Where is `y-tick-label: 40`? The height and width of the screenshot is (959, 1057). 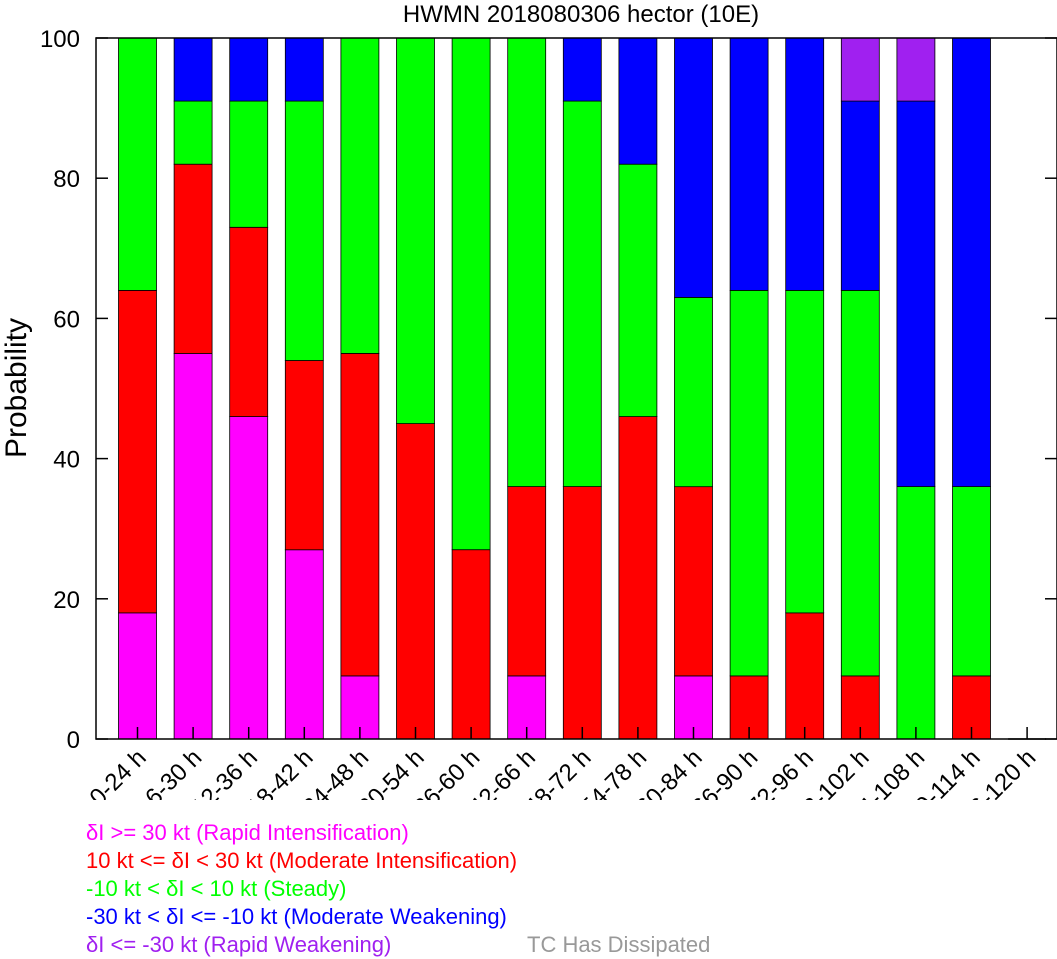
y-tick-label: 40 is located at coordinates (66, 460).